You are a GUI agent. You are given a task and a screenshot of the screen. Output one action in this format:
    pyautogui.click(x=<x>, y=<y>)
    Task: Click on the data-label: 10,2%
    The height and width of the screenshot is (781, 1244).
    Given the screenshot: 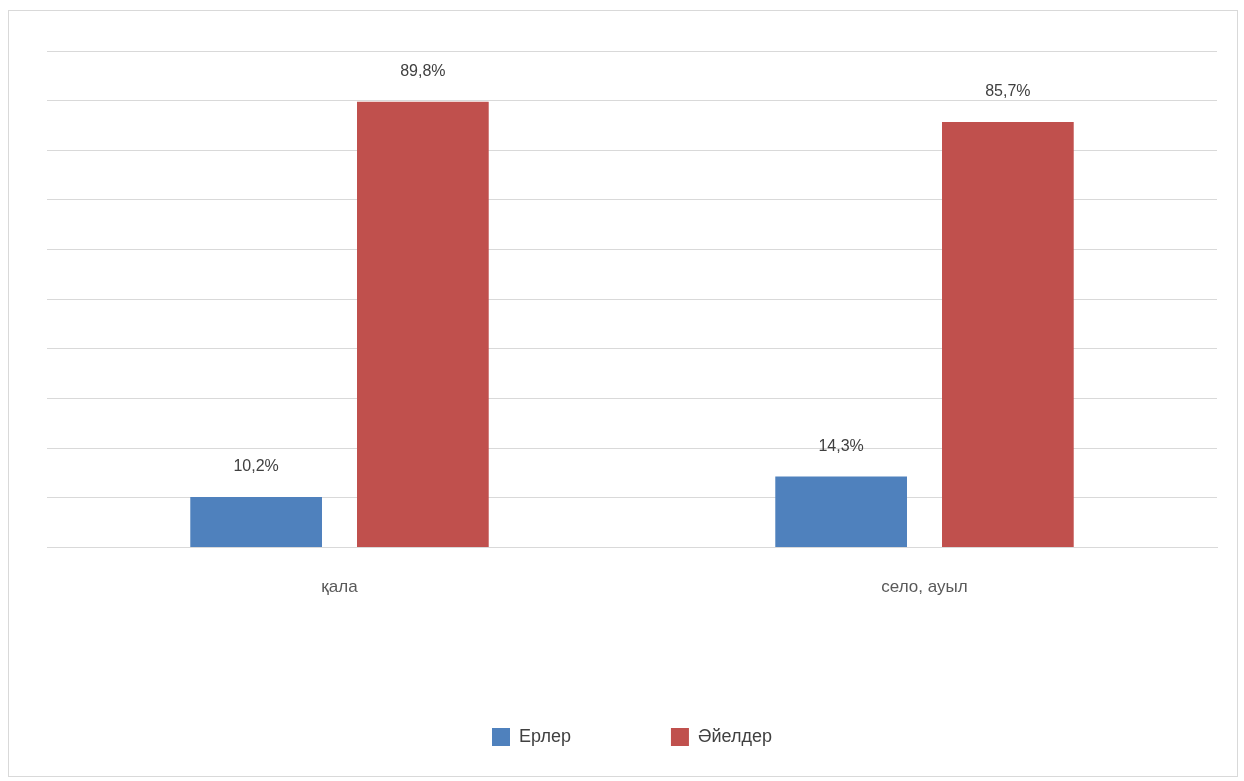 What is the action you would take?
    pyautogui.click(x=256, y=466)
    